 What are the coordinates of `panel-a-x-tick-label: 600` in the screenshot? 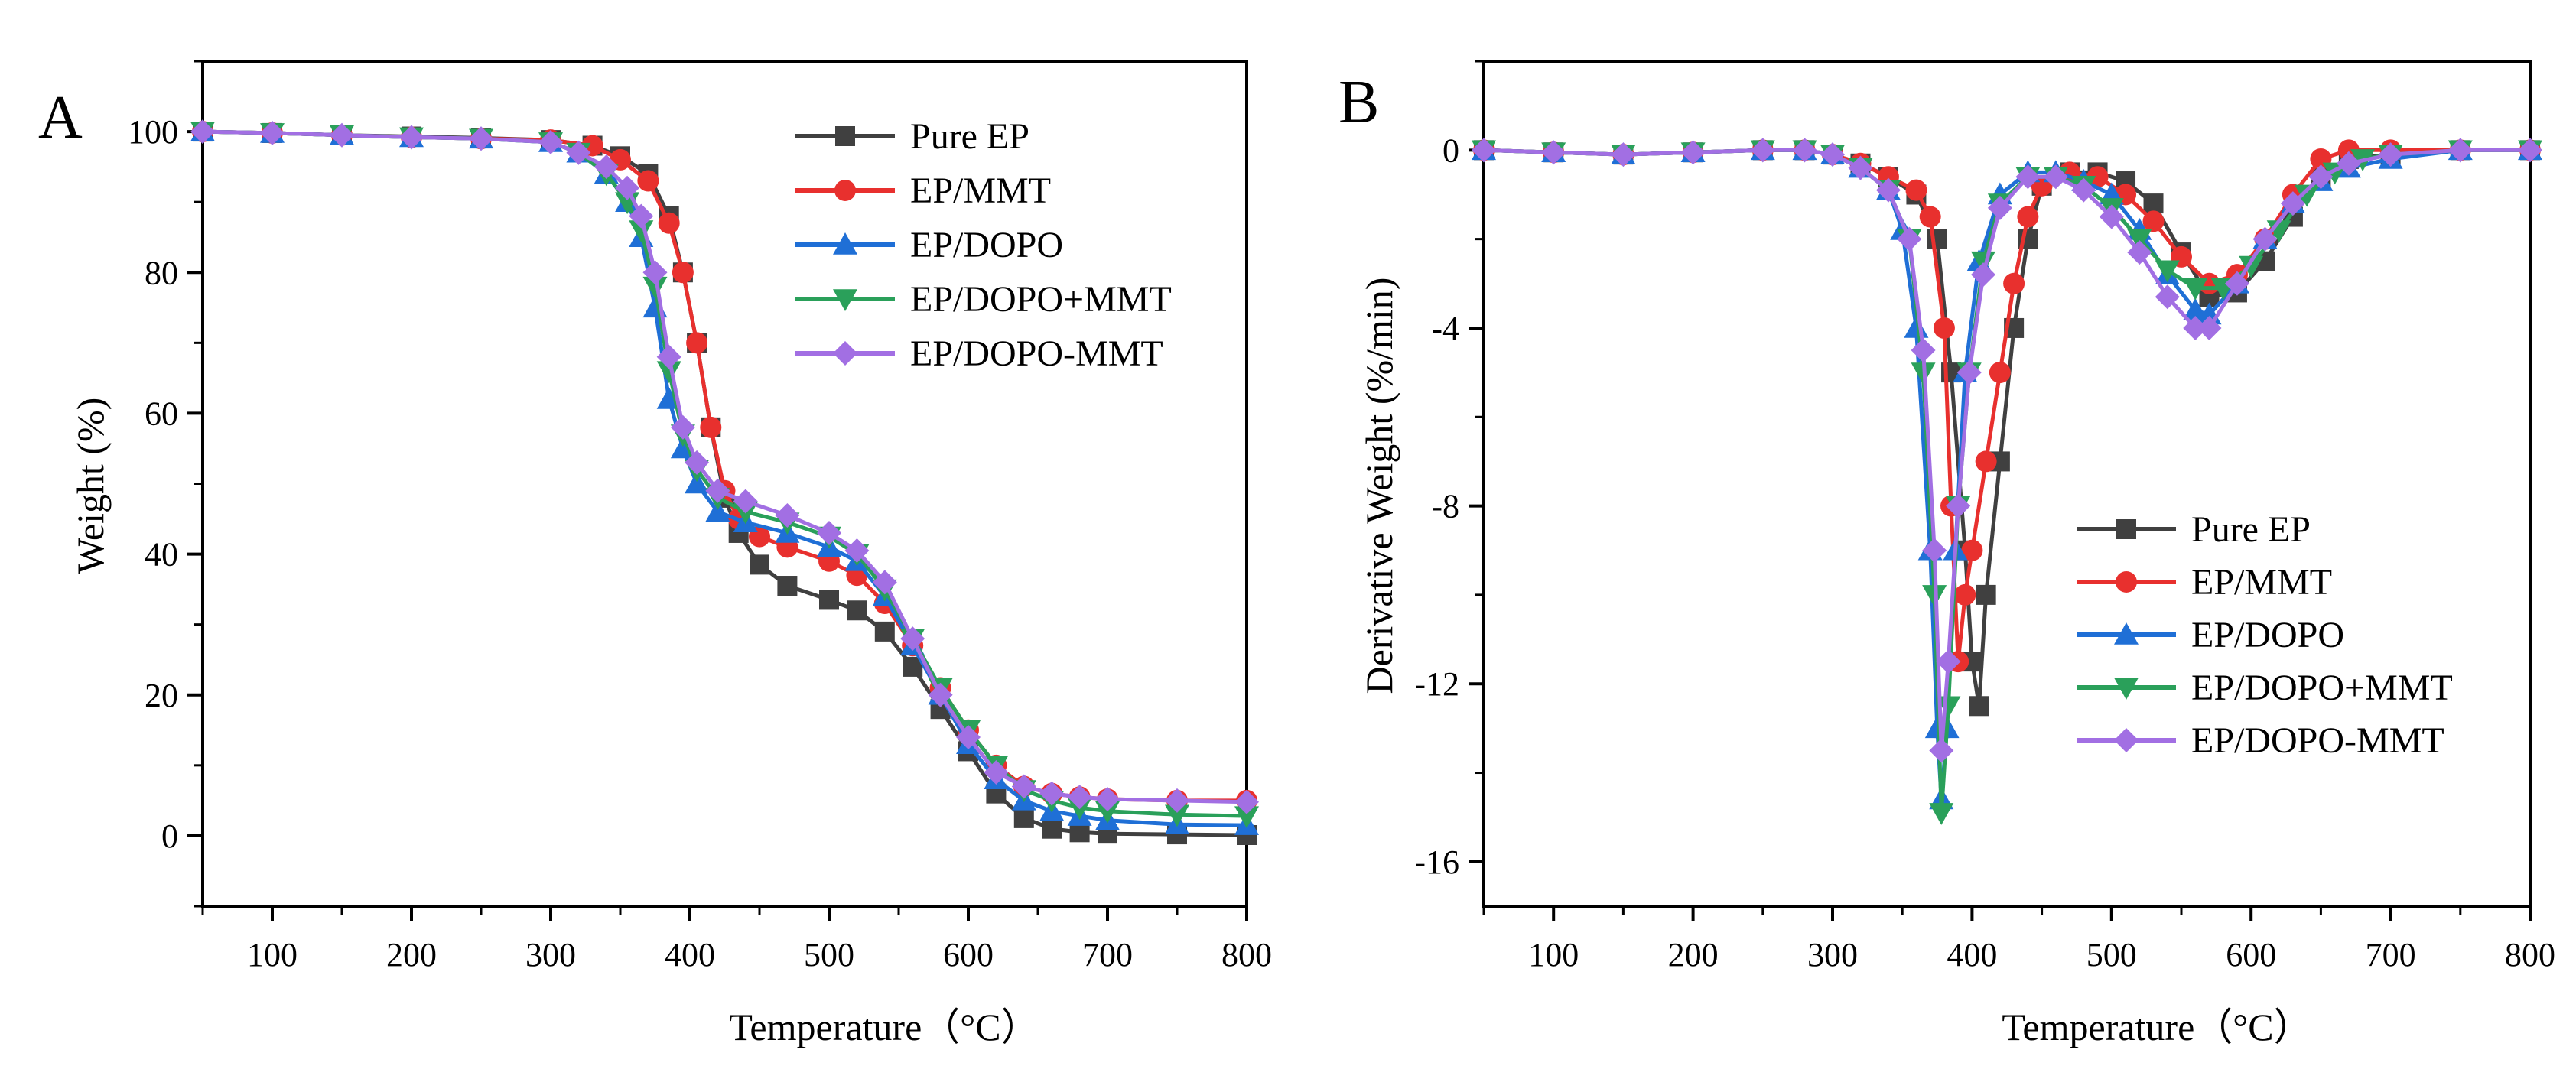 It's located at (968, 954).